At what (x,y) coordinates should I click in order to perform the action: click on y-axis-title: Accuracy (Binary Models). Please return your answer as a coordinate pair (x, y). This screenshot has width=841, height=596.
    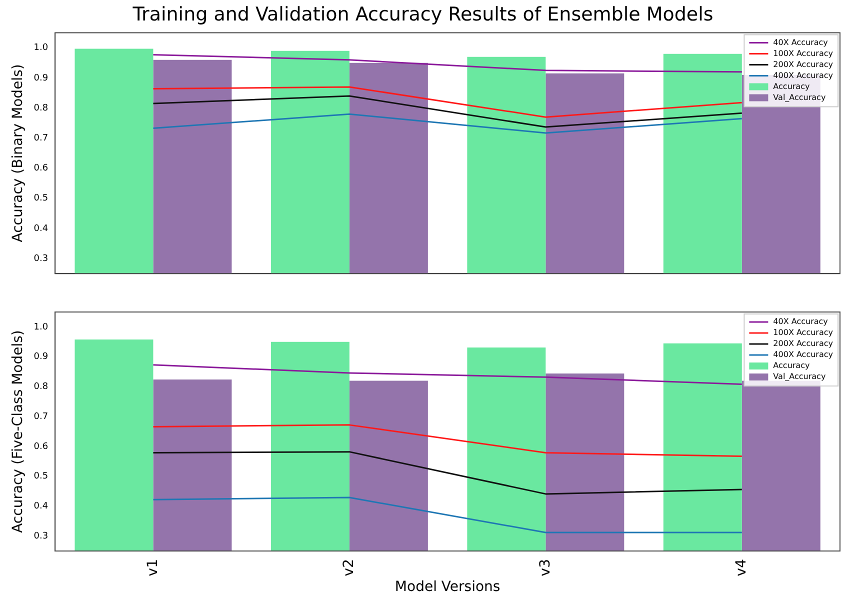
    Looking at the image, I should click on (18, 153).